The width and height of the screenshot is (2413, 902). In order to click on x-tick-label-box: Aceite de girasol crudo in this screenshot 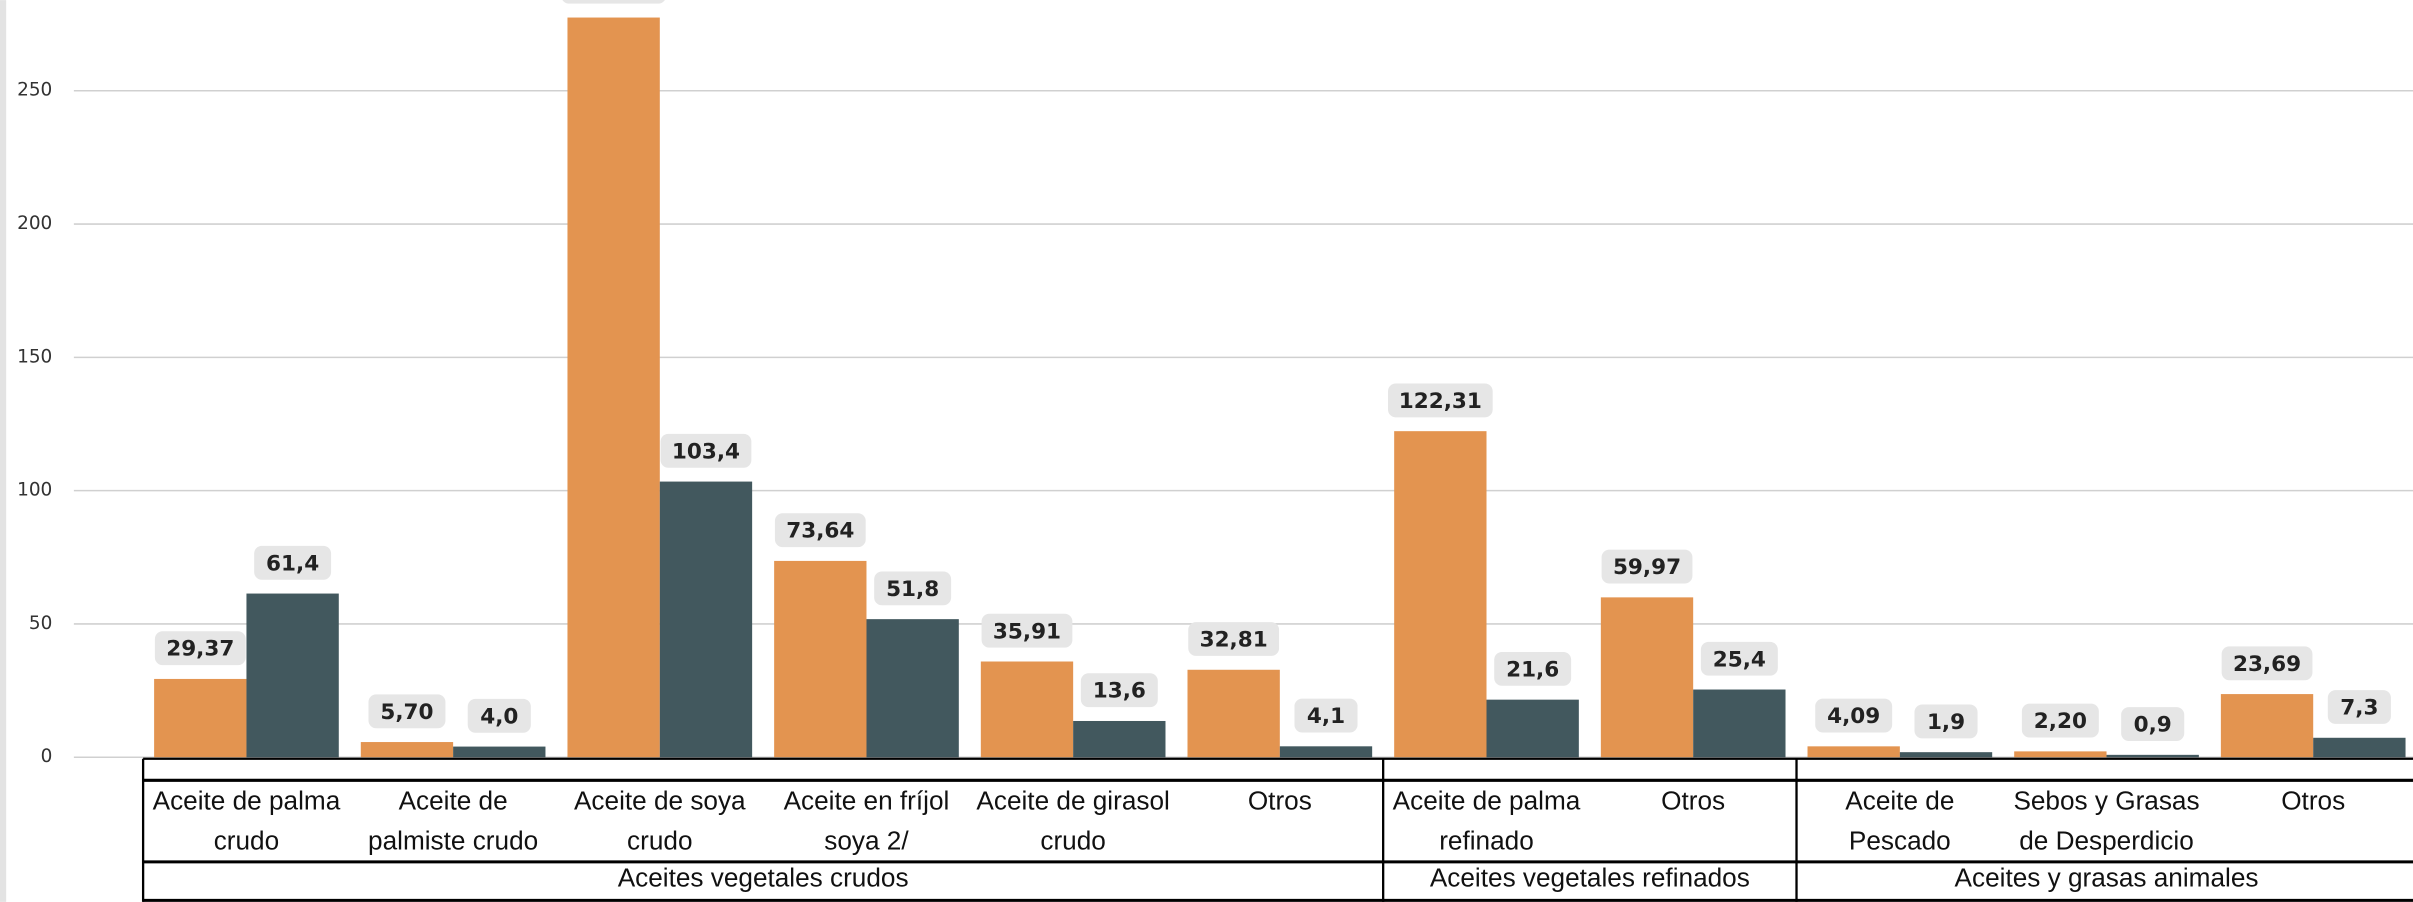, I will do `click(1073, 821)`.